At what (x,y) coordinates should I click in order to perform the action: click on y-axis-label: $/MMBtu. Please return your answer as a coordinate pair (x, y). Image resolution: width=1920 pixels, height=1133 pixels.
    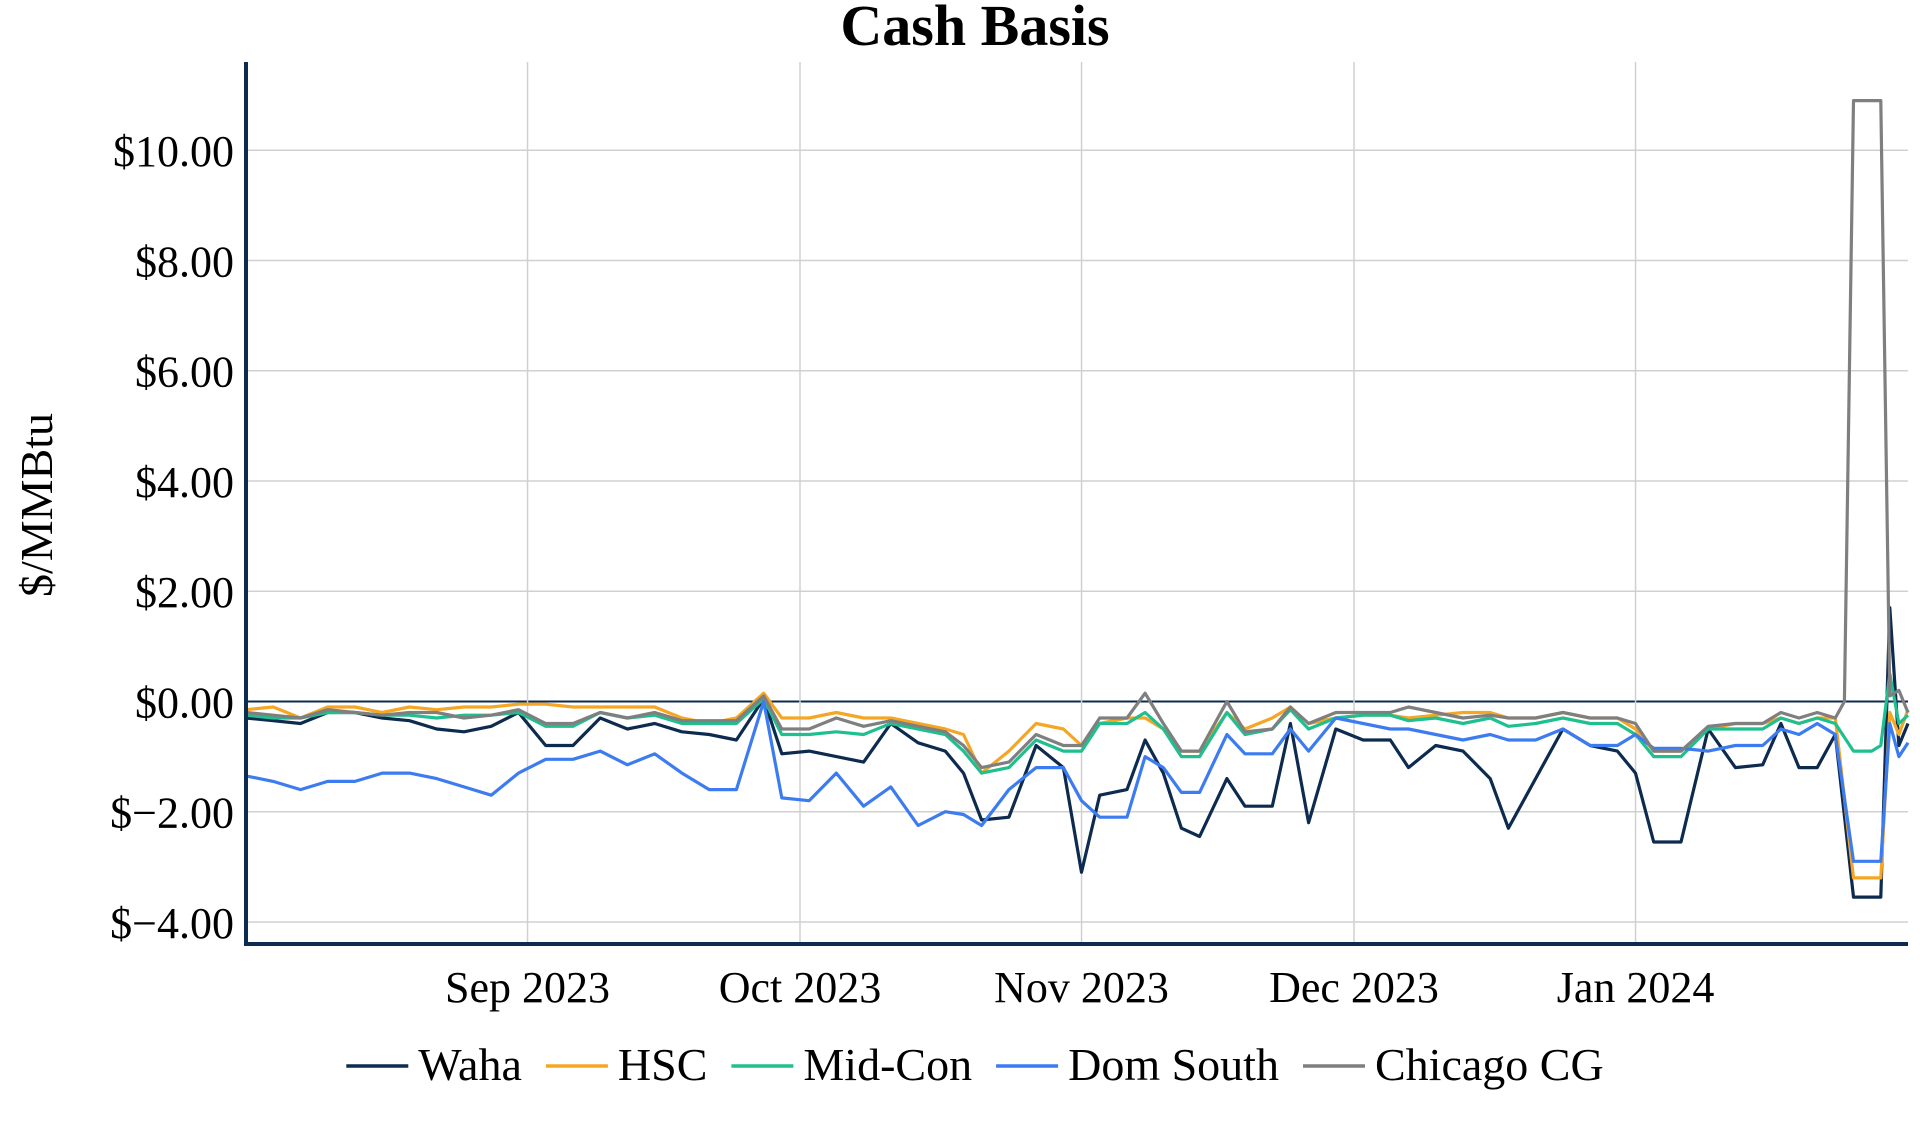
    Looking at the image, I should click on (36, 505).